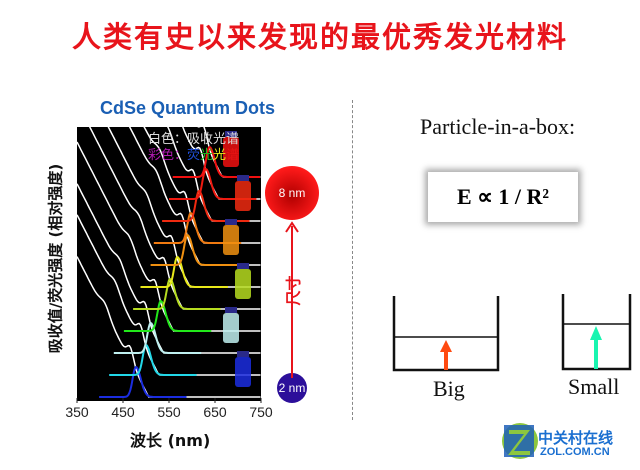 The width and height of the screenshot is (640, 470). I want to click on small-box, so click(596, 332).